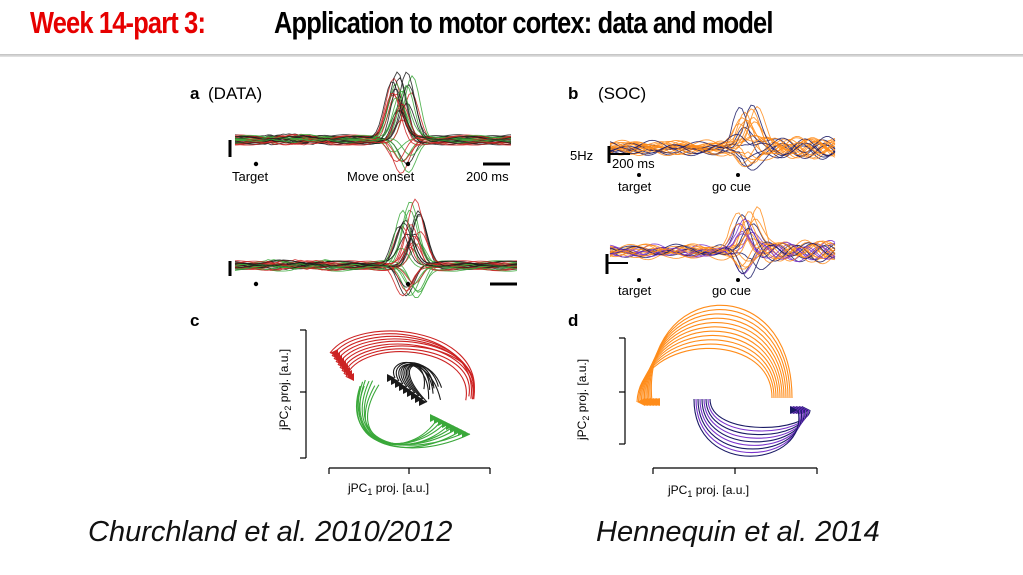  What do you see at coordinates (388, 489) in the screenshot?
I see `panel-c-x-label: jPC1 proj. [a.u.]` at bounding box center [388, 489].